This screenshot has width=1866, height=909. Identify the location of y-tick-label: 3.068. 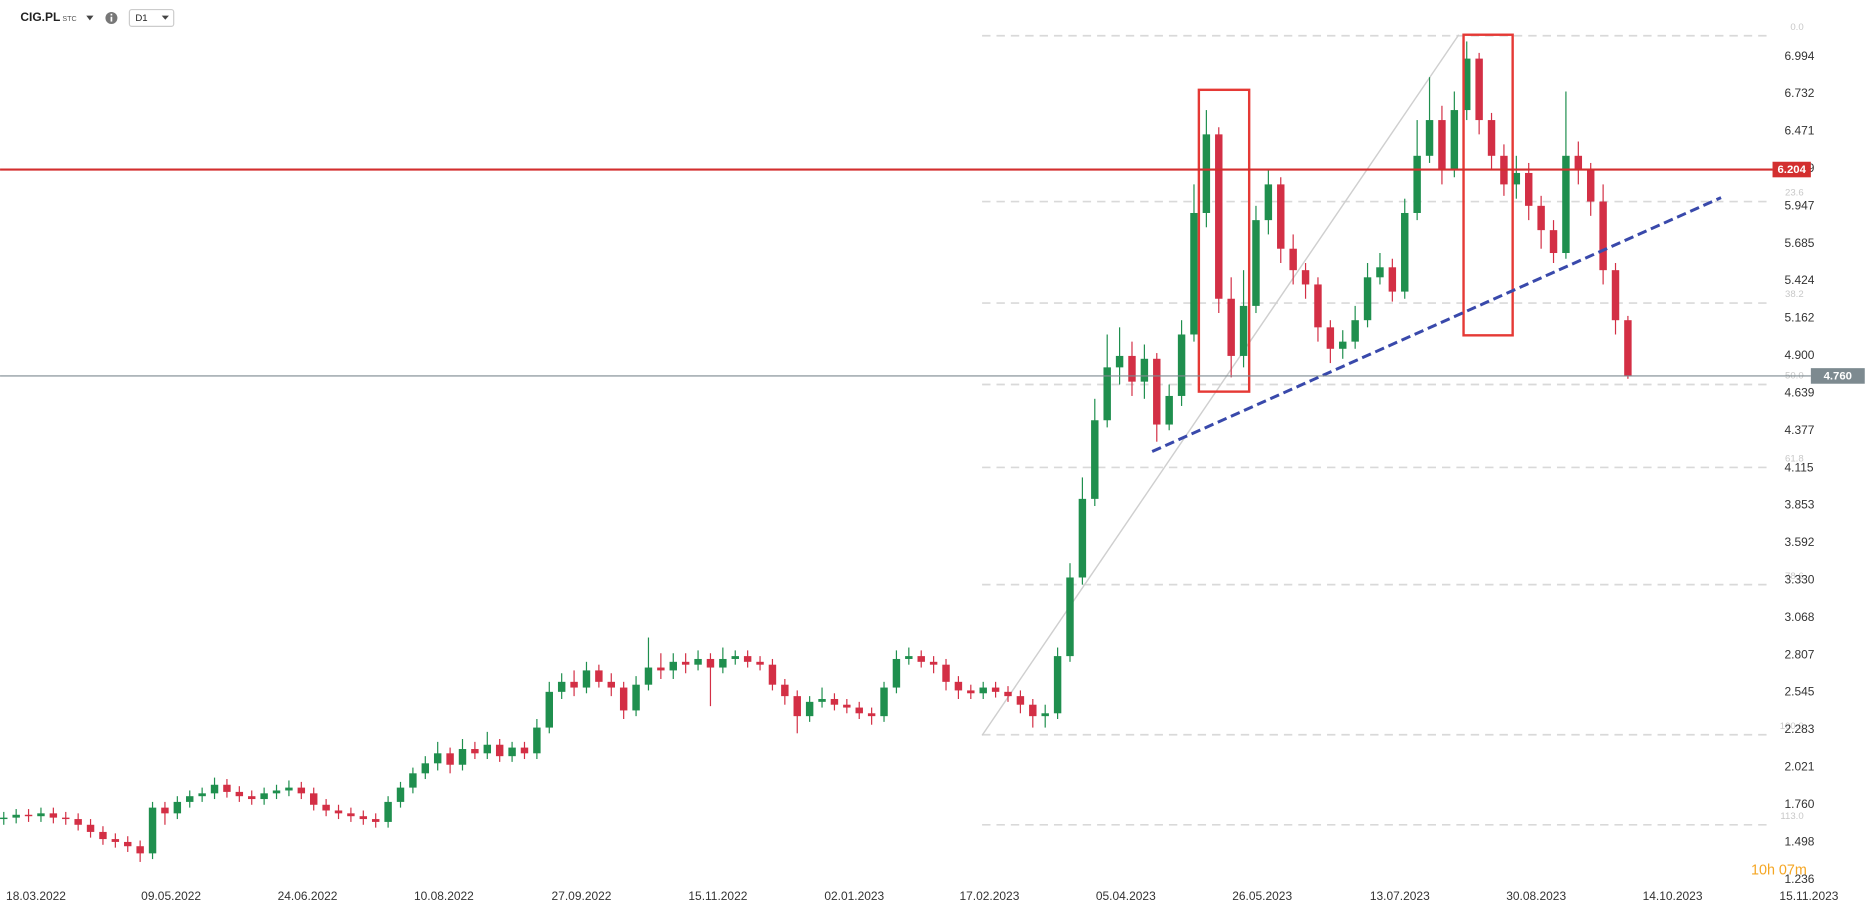
(1800, 617).